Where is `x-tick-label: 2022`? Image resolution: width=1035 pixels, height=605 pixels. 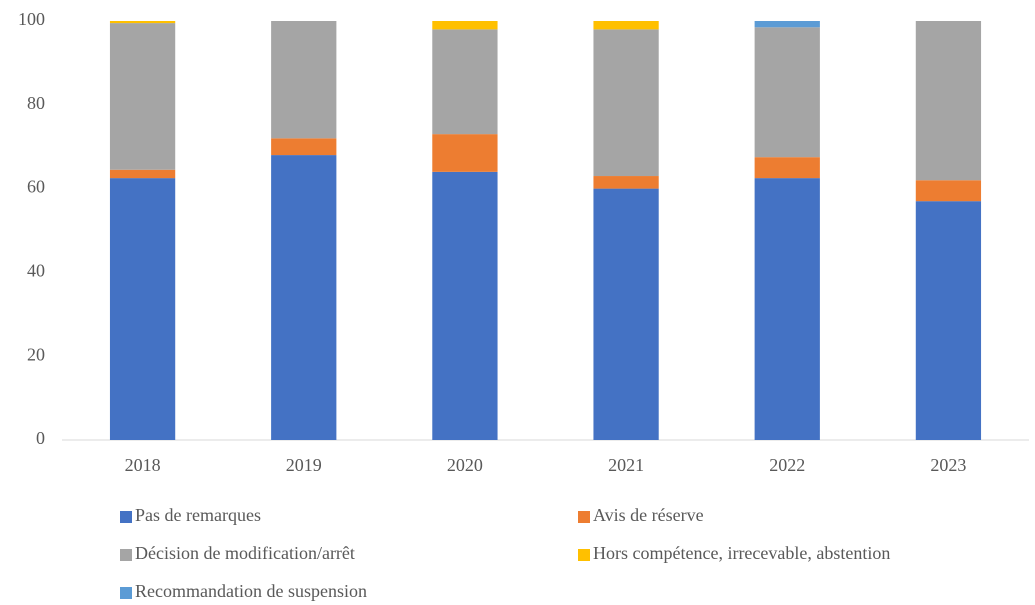
x-tick-label: 2022 is located at coordinates (787, 465).